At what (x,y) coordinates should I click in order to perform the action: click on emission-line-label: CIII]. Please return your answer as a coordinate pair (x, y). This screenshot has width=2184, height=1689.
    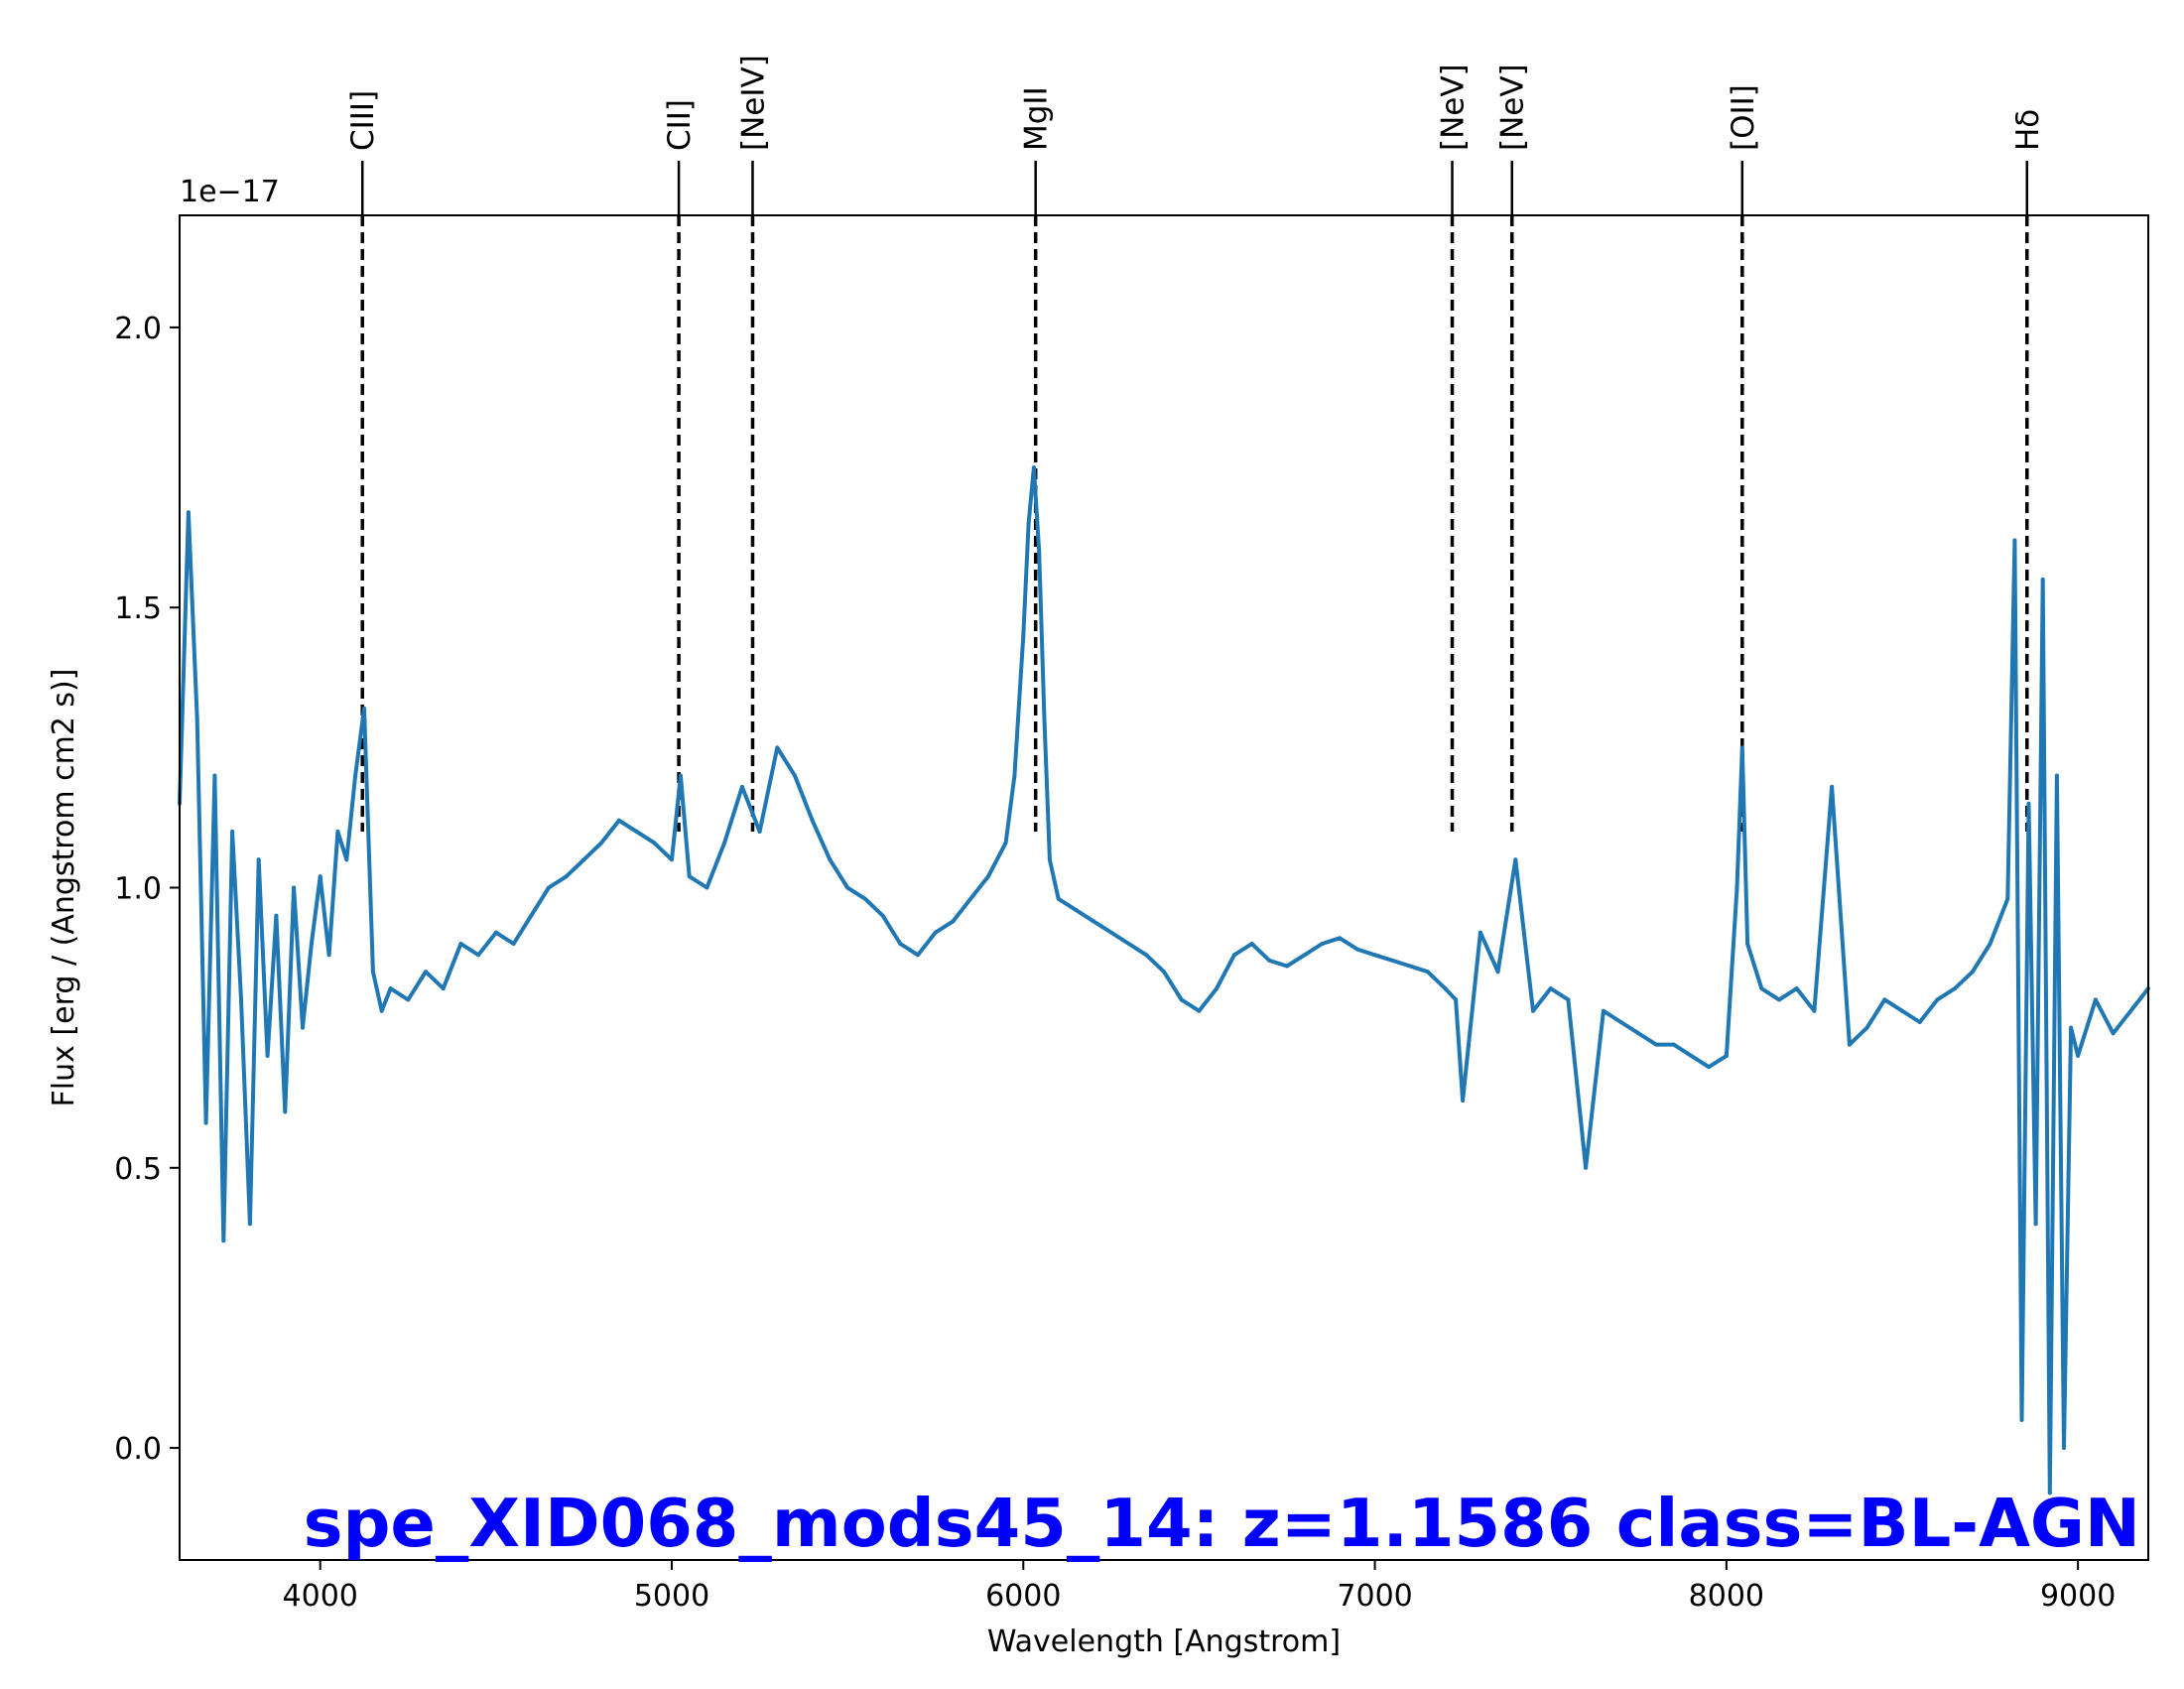
    Looking at the image, I should click on (363, 120).